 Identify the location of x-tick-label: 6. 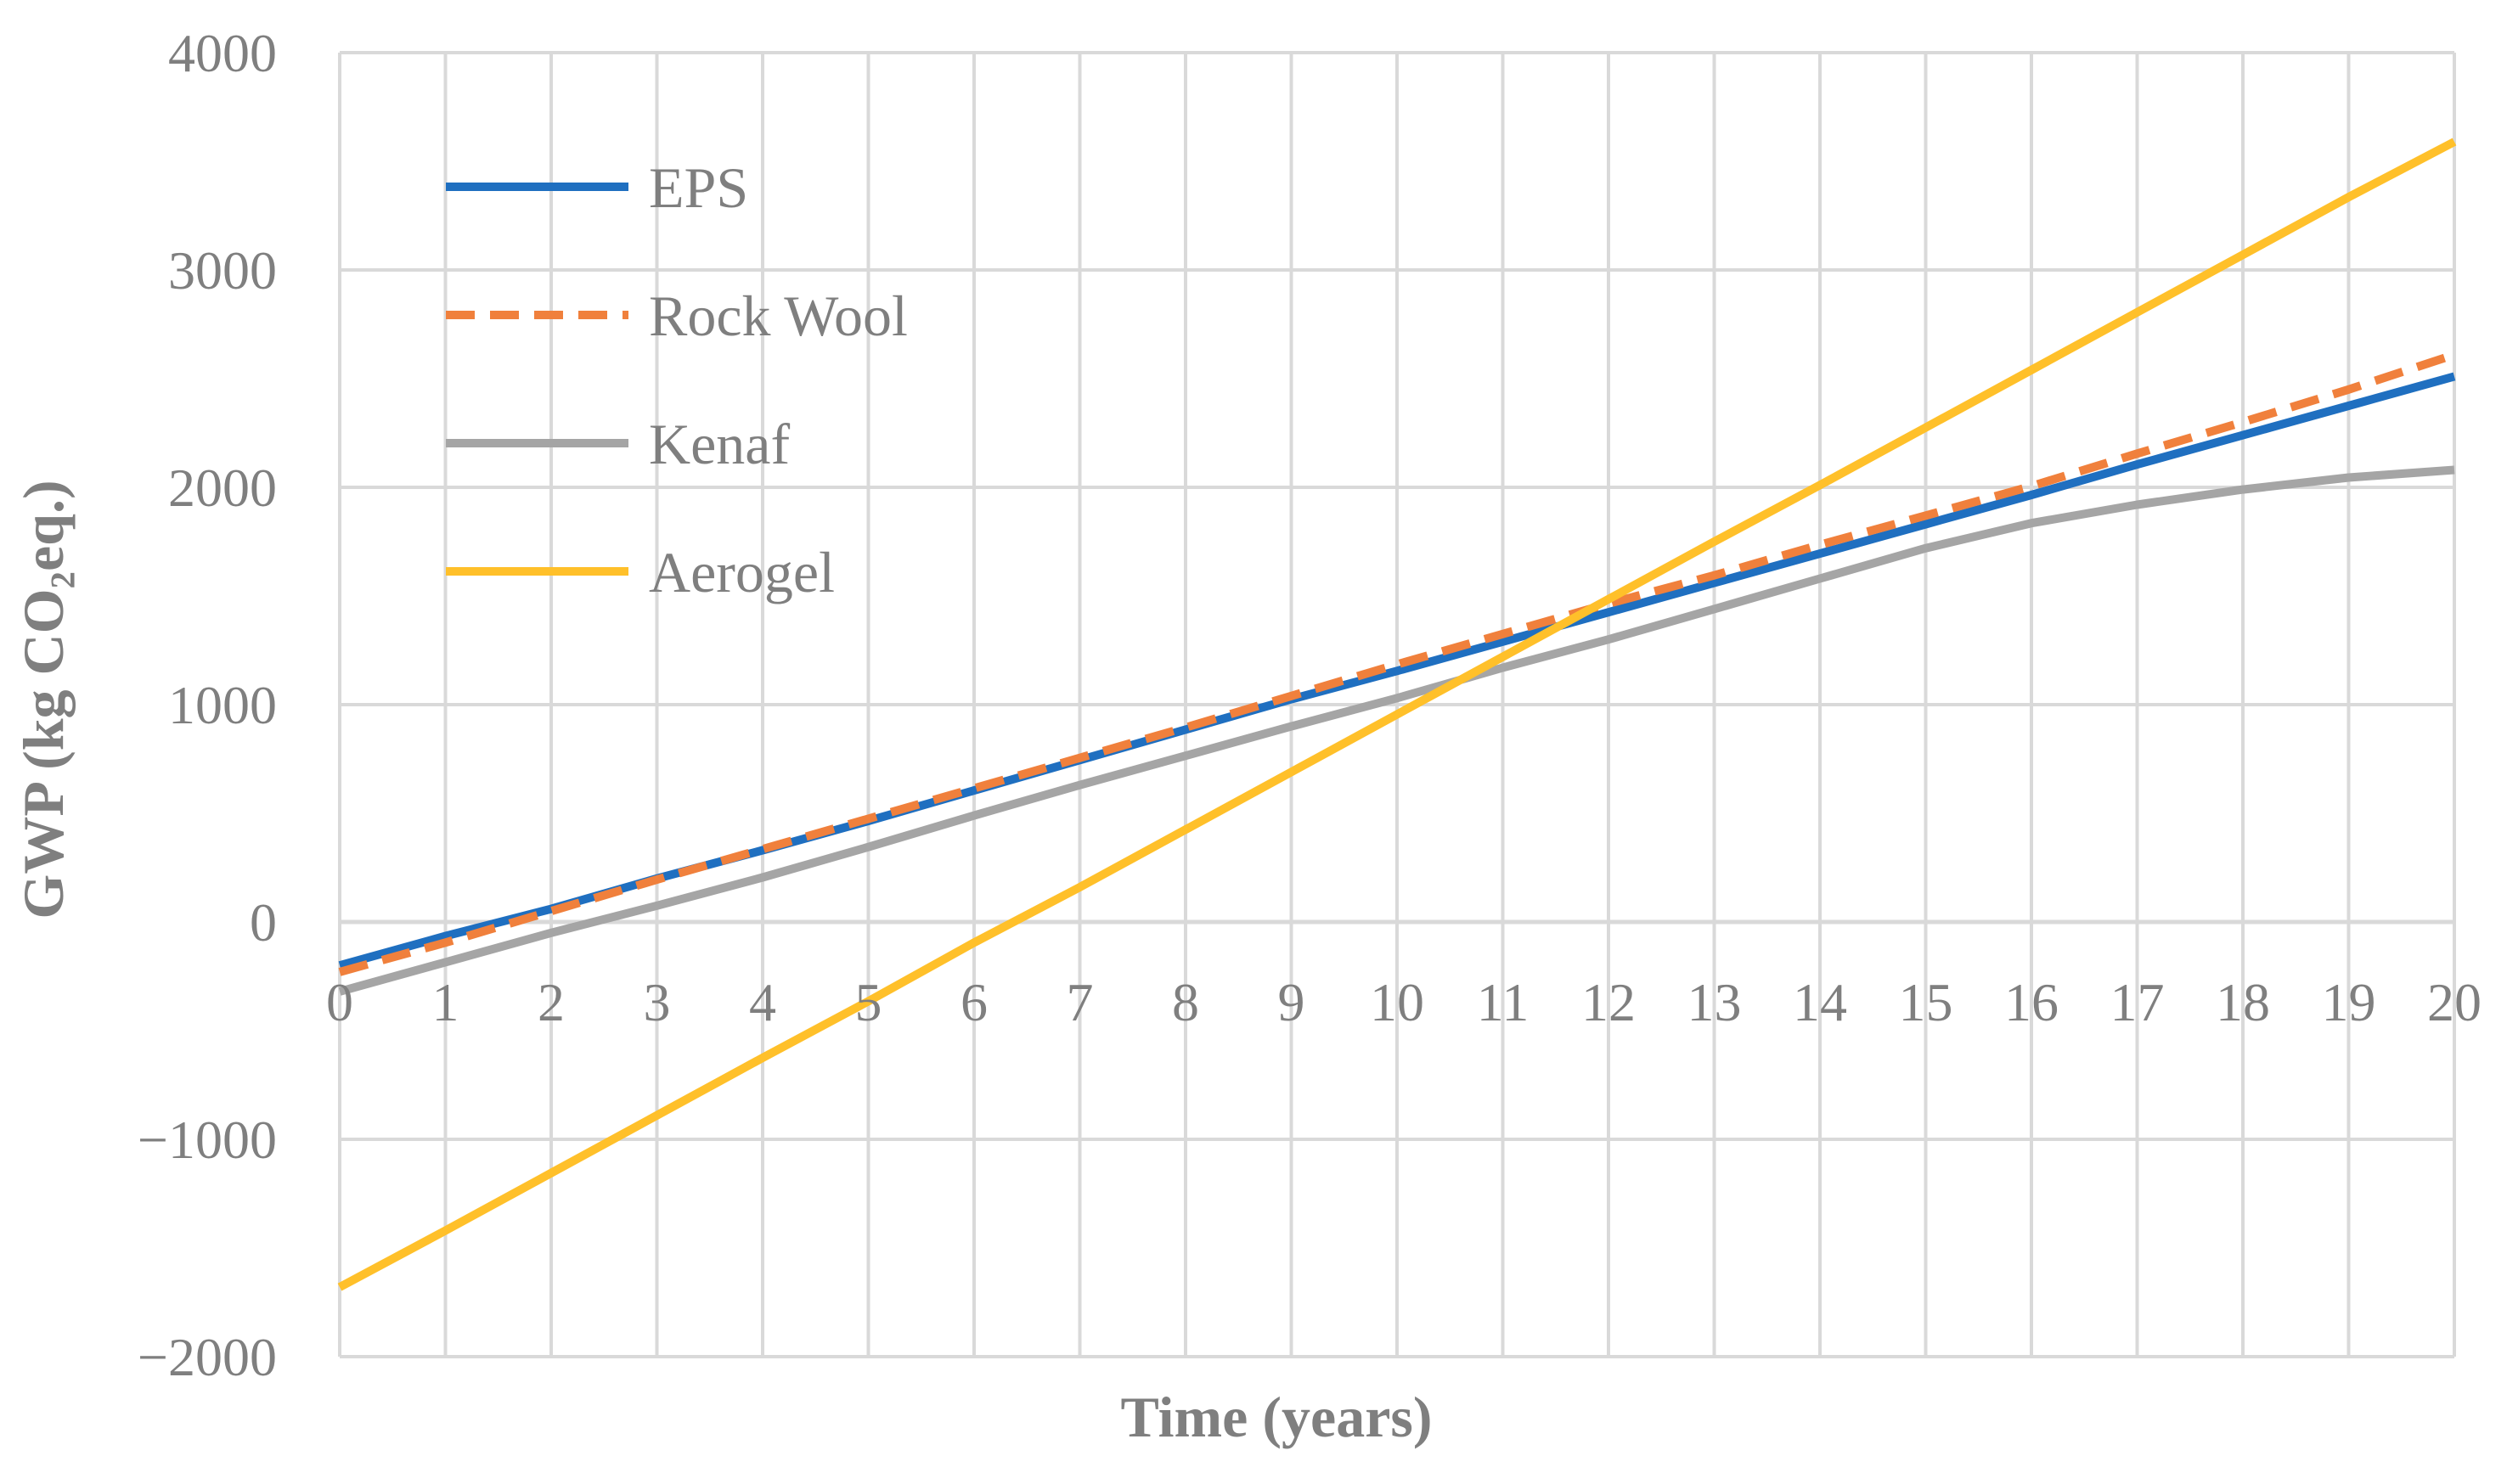
(974, 1002).